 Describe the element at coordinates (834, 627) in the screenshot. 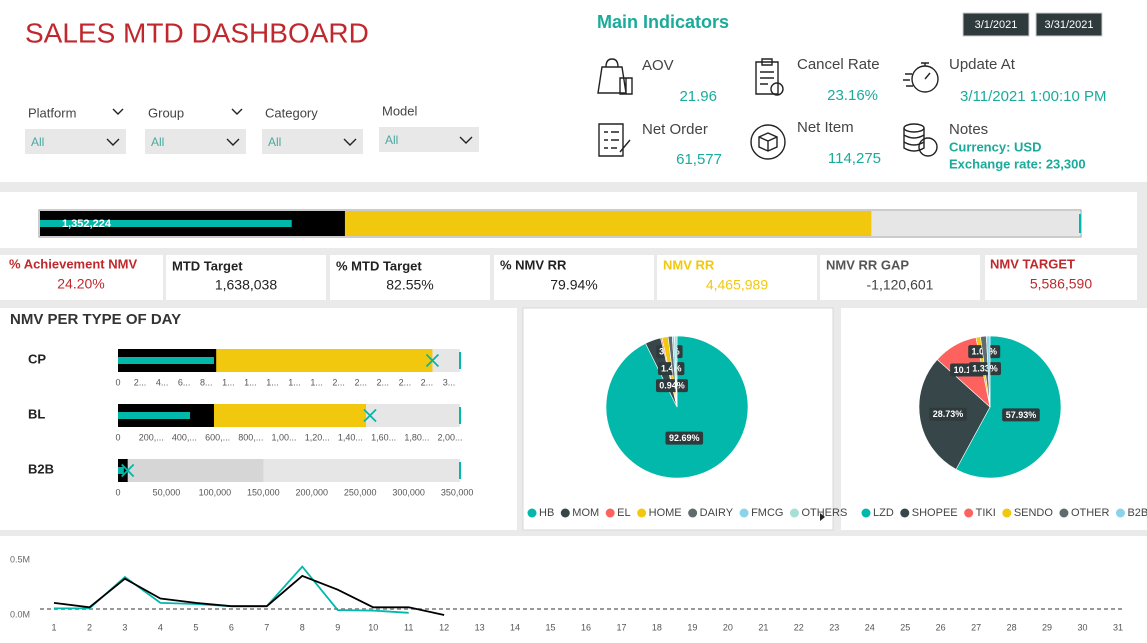

I see `x-tick-label: 23` at that location.